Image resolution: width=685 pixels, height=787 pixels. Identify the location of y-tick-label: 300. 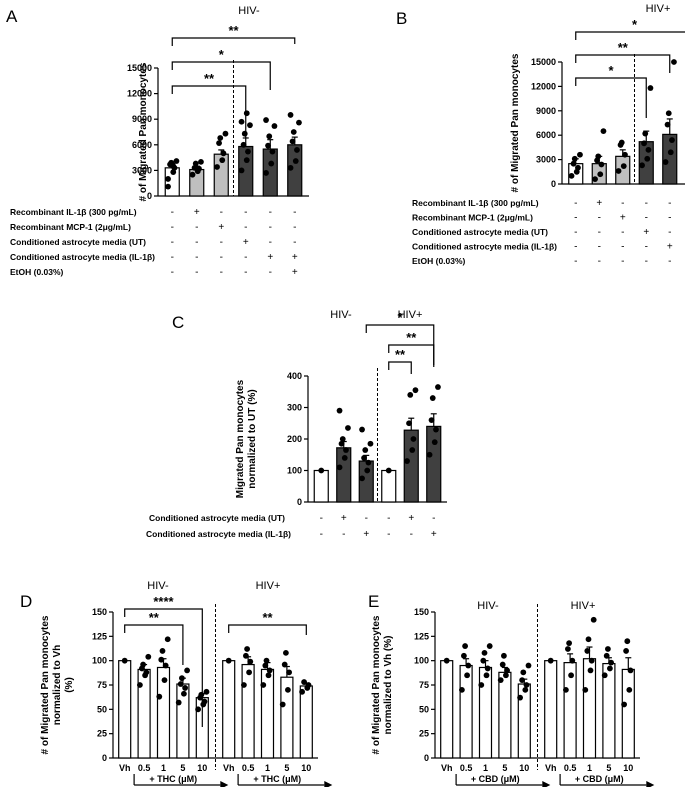
(294, 408).